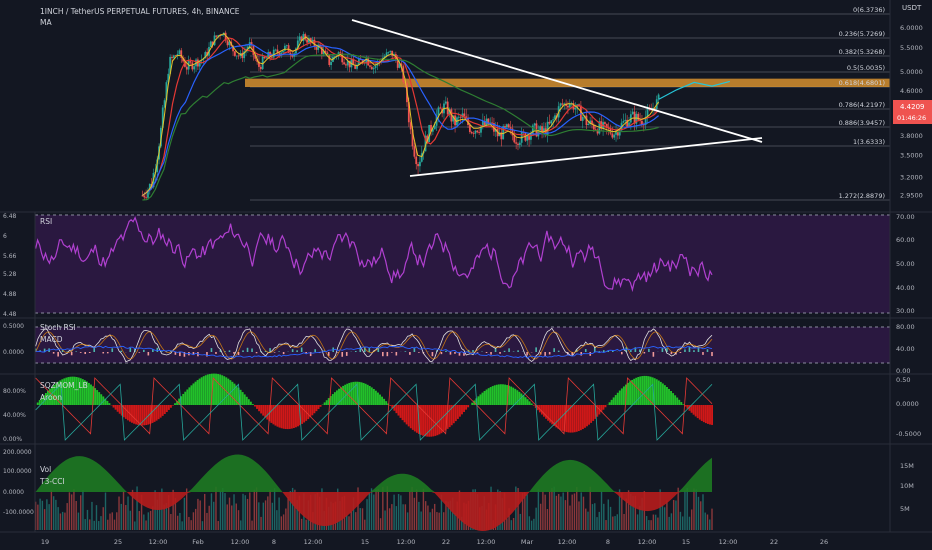 Image resolution: width=932 pixels, height=550 pixels. What do you see at coordinates (5, 236) in the screenshot?
I see `rsi-left-tick-label: 6` at bounding box center [5, 236].